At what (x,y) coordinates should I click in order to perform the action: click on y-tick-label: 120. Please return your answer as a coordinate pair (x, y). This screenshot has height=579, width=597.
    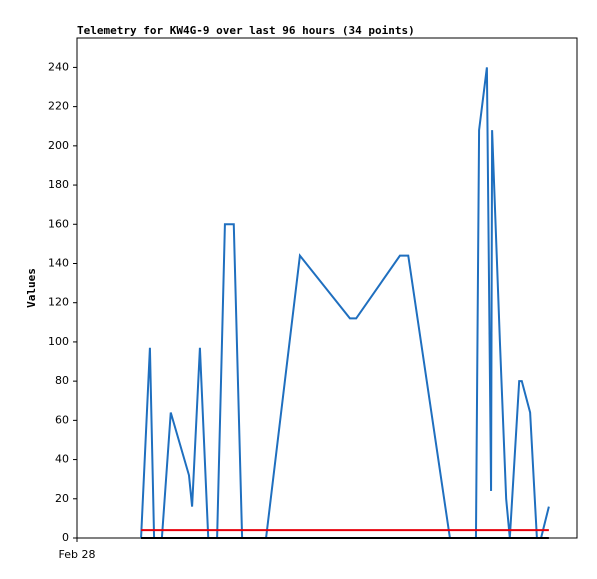
    Looking at the image, I should click on (58, 302).